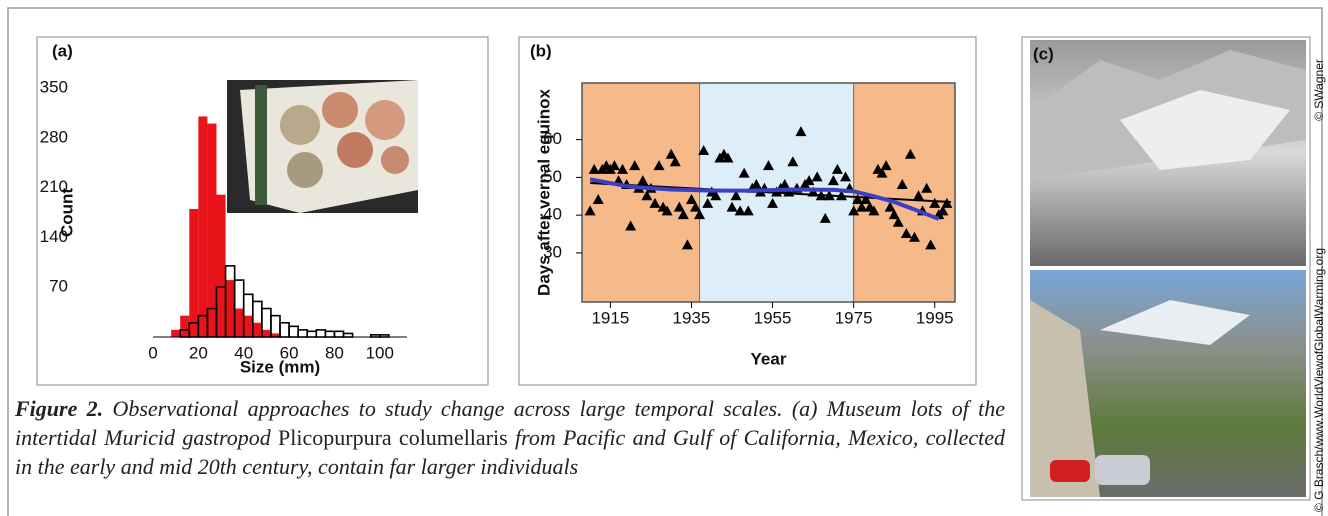 The height and width of the screenshot is (516, 1328). I want to click on x-tick-label: 1935, so click(692, 317).